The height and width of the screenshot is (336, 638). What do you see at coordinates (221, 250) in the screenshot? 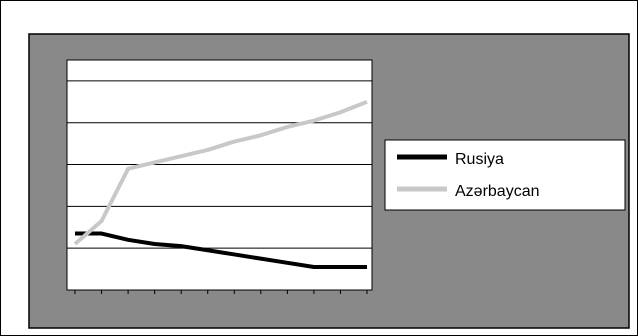
I see `series-line-rusiya` at bounding box center [221, 250].